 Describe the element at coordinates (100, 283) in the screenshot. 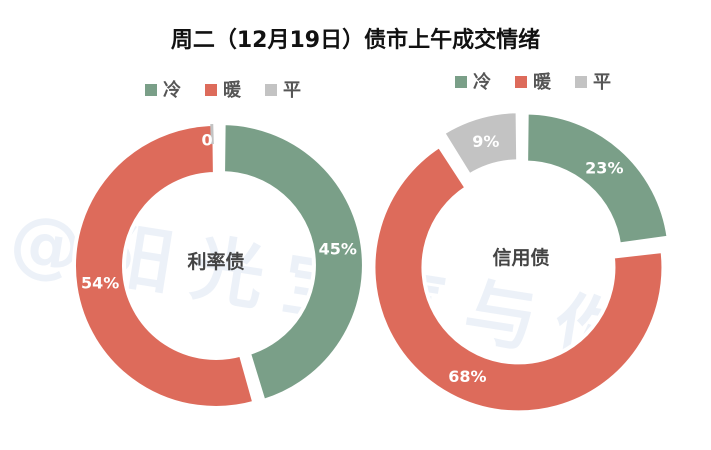

I see `donut1-label-1: 54%` at that location.